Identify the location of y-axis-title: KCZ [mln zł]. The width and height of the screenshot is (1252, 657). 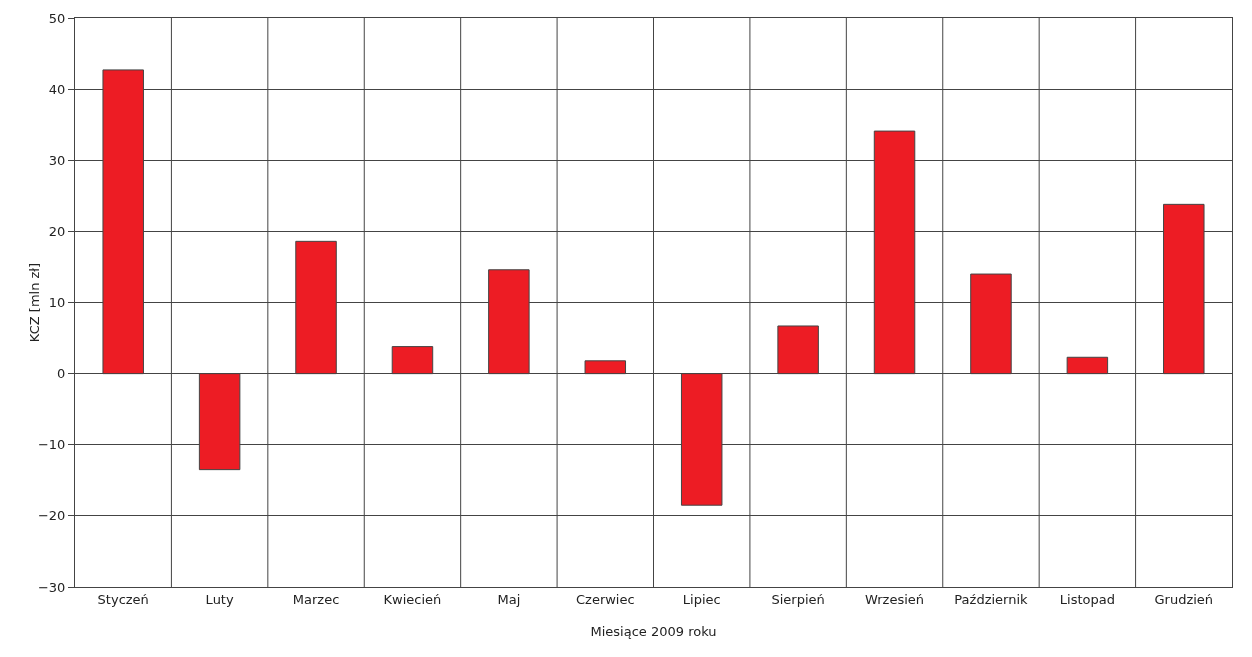
(34, 302).